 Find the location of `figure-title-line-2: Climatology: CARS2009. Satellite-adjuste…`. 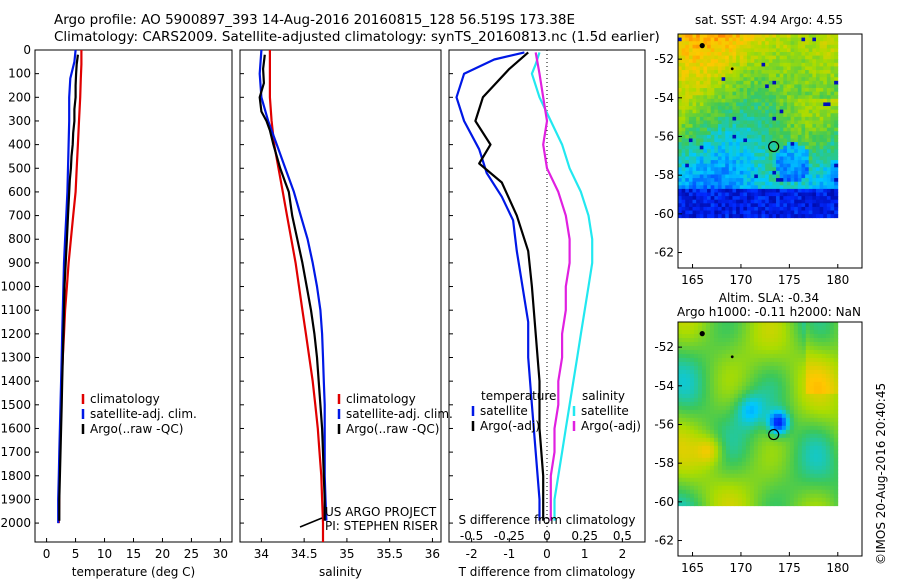

figure-title-line-2: Climatology: CARS2009. Satellite-adjuste… is located at coordinates (357, 37).